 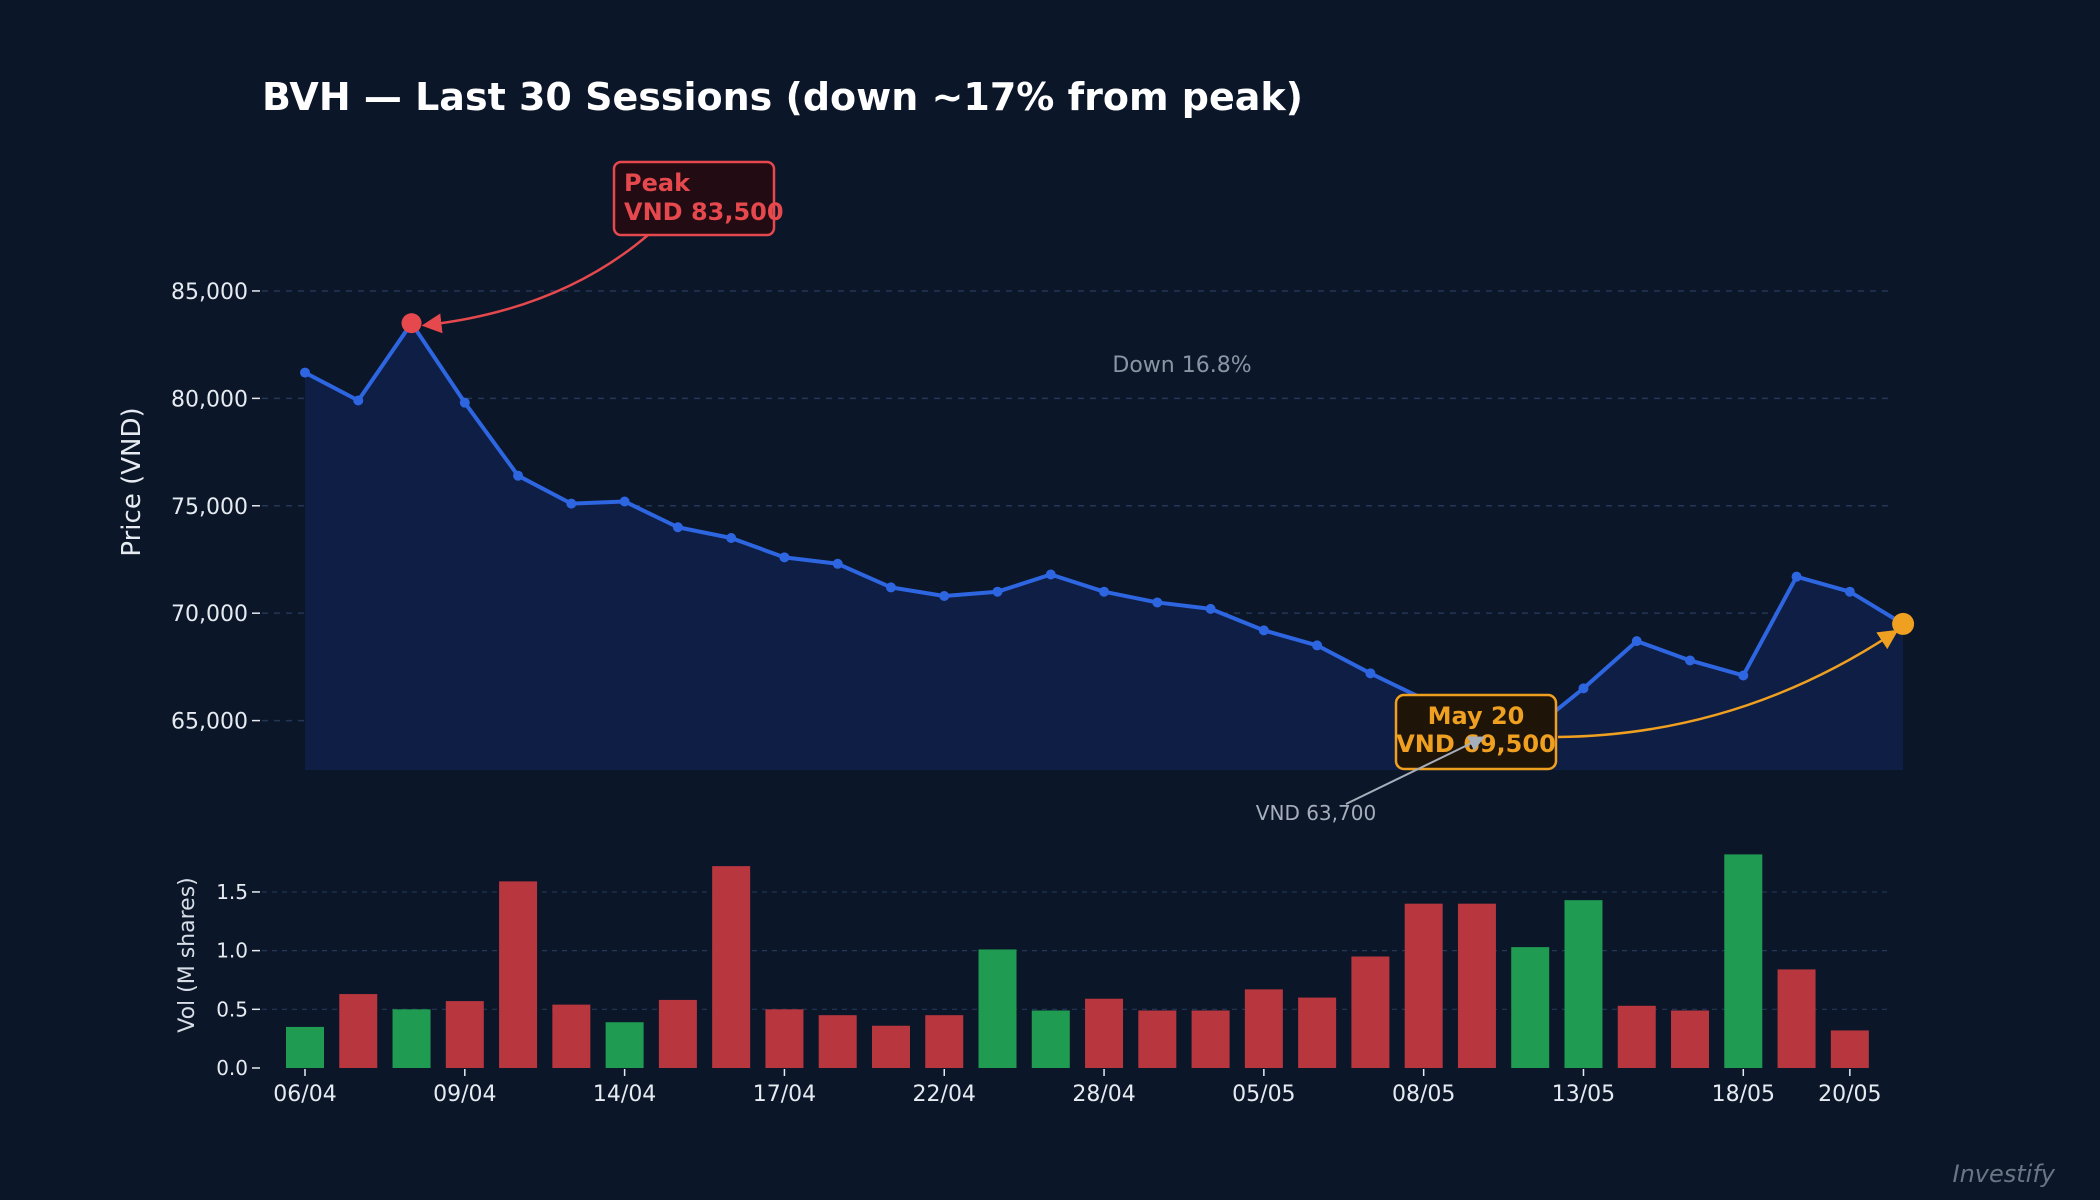 I want to click on x-tick-label: 28/04, so click(x=1103, y=1094).